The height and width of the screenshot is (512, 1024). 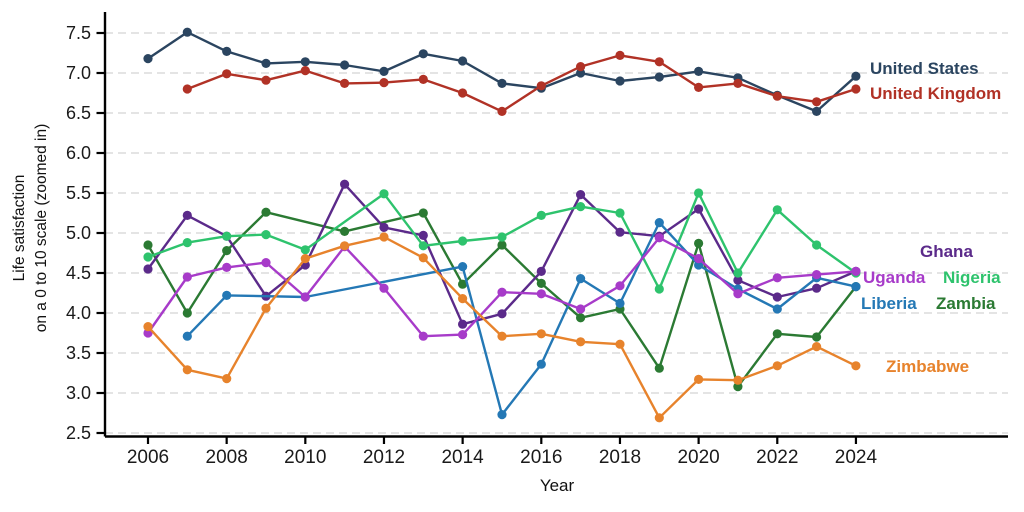 What do you see at coordinates (78, 193) in the screenshot?
I see `y-tick-label: 5.5` at bounding box center [78, 193].